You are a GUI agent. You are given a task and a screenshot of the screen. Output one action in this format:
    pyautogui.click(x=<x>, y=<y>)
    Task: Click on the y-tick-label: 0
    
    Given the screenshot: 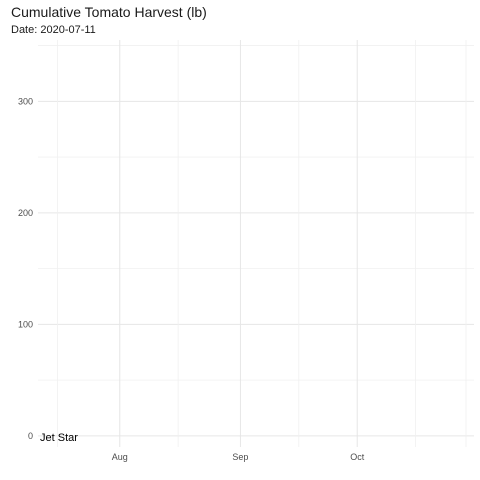 What is the action you would take?
    pyautogui.click(x=30, y=436)
    